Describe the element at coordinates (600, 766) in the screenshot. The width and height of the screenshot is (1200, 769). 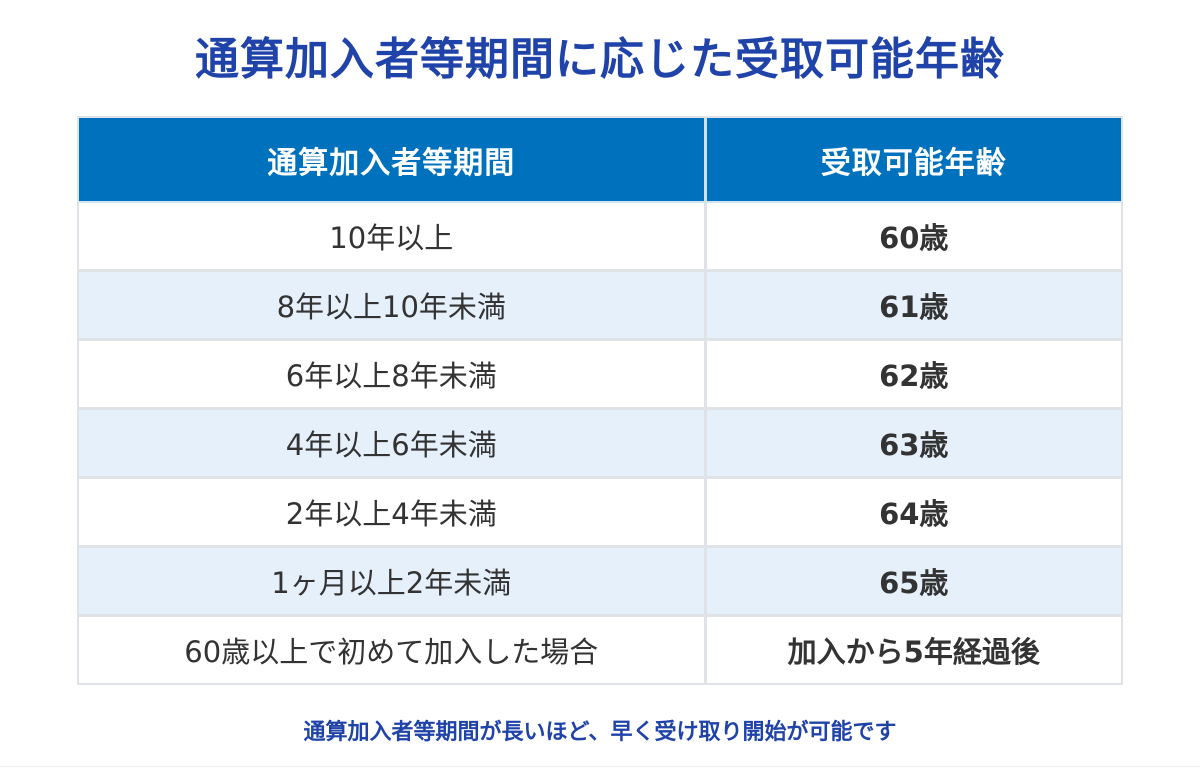
I see `divider` at that location.